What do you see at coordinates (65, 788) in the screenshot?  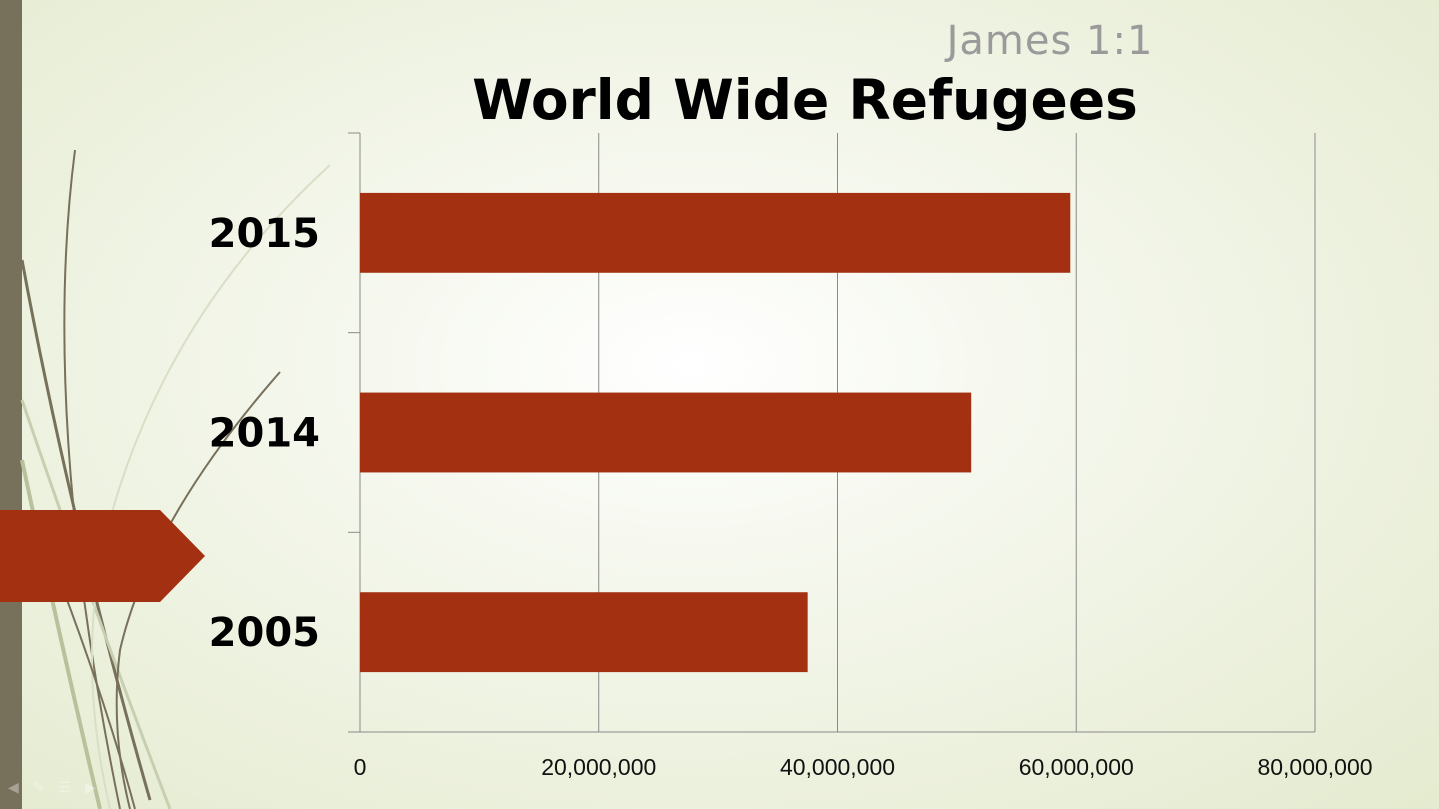 I see `menu-icon: ☰` at bounding box center [65, 788].